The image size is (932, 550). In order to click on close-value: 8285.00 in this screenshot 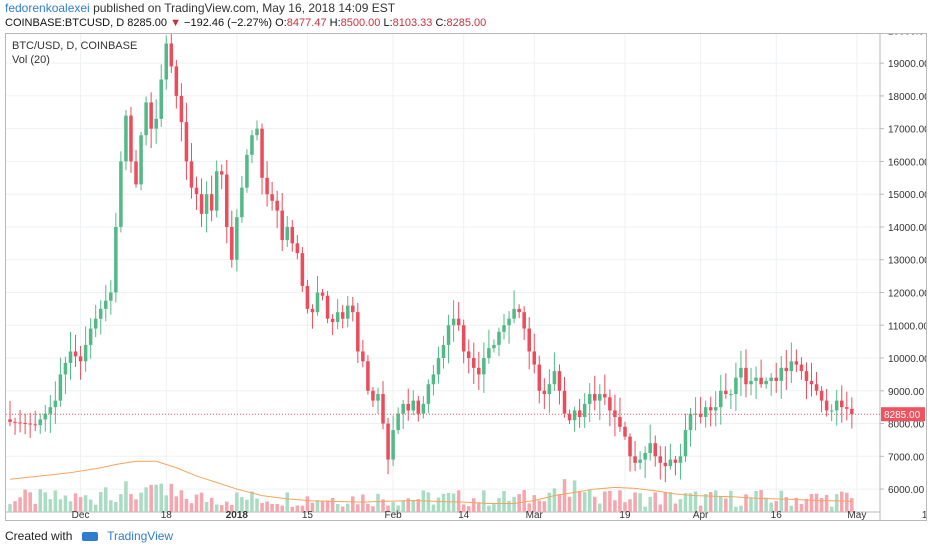, I will do `click(466, 23)`.